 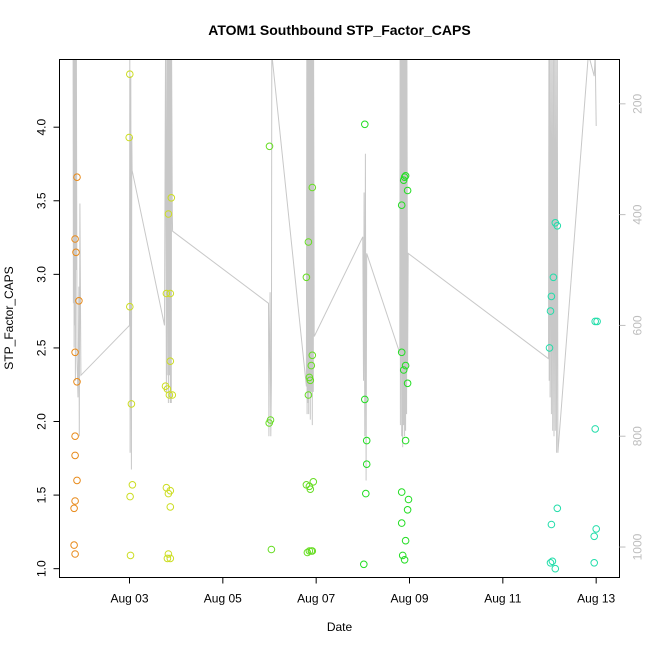 What do you see at coordinates (42, 200) in the screenshot?
I see `y-tick-label: 3.5` at bounding box center [42, 200].